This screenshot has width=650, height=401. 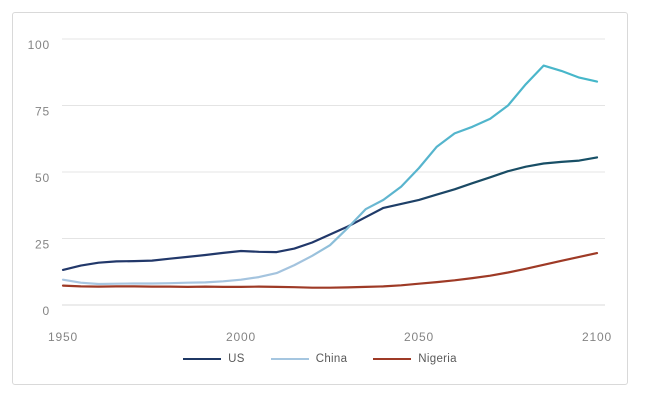 What do you see at coordinates (236, 359) in the screenshot?
I see `legend-label-us: US` at bounding box center [236, 359].